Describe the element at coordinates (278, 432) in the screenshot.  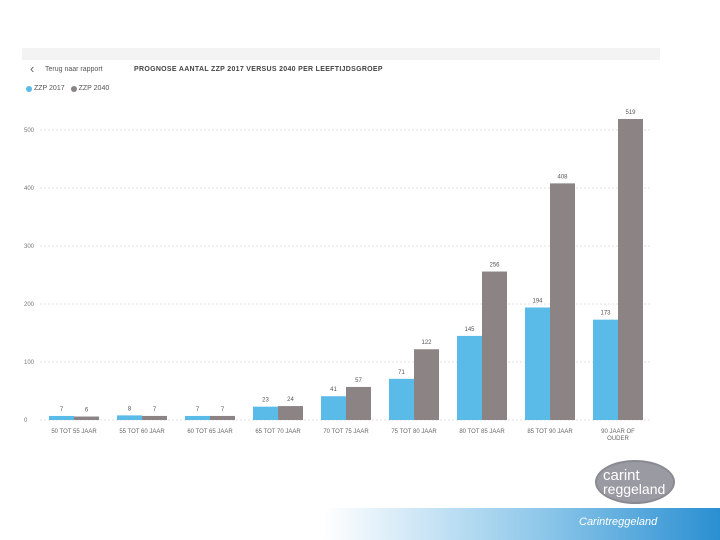
I see `x-tick-label: 65 TOT 70 JAAR` at that location.